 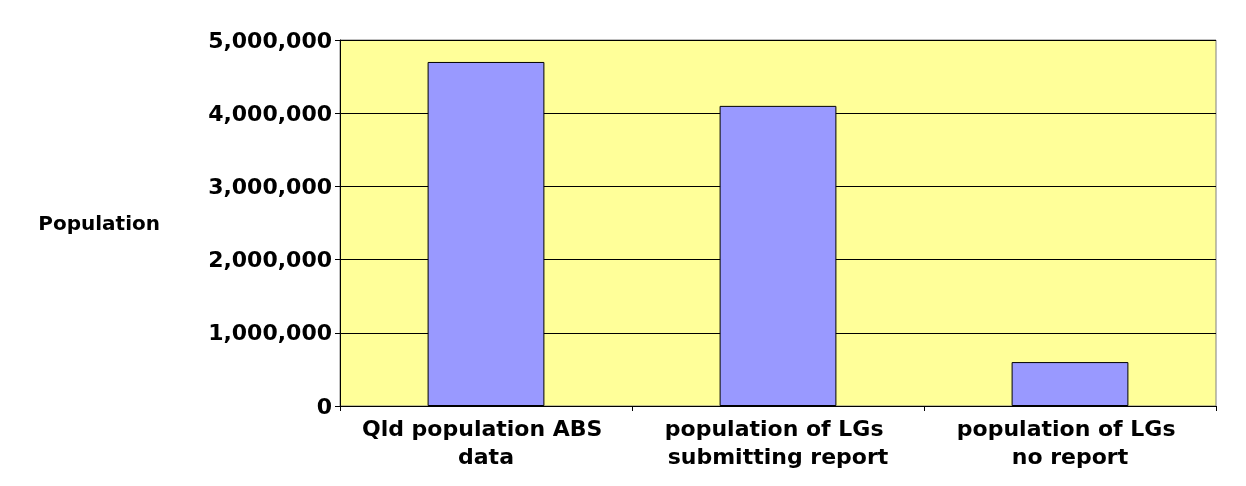 What do you see at coordinates (778, 442) in the screenshot?
I see `x-tick-label: population of LGs submitting report` at bounding box center [778, 442].